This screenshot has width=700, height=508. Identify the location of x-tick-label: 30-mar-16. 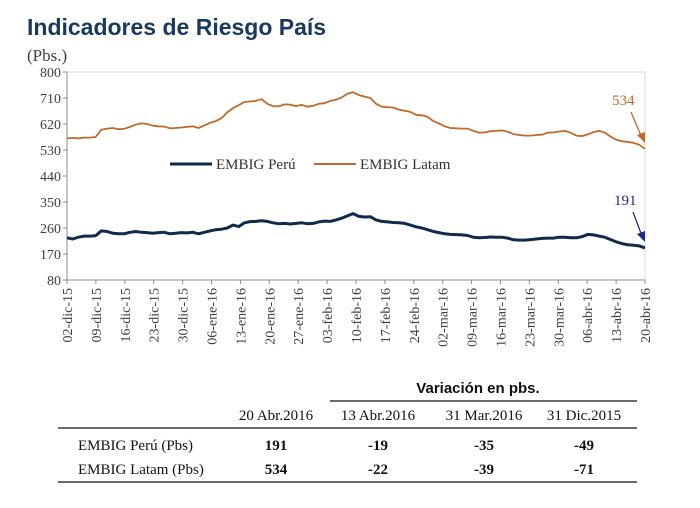
(559, 317).